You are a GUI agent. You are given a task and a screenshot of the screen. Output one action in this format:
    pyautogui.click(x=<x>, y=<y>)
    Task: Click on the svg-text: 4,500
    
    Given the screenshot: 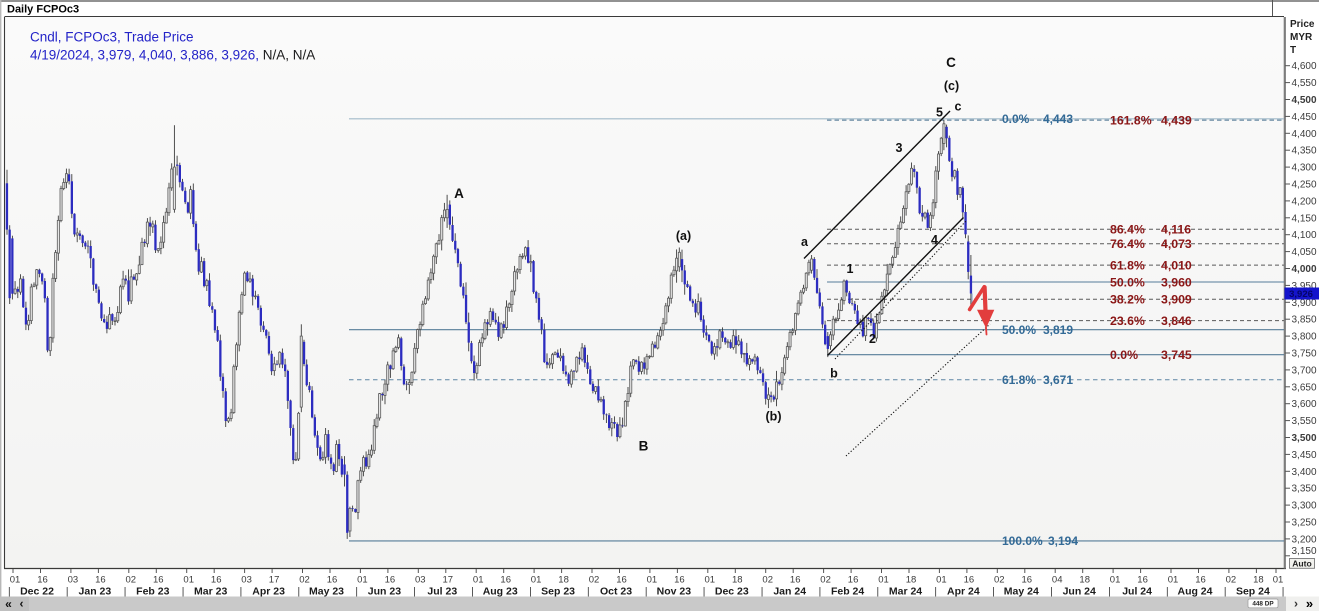 What is the action you would take?
    pyautogui.click(x=1304, y=100)
    